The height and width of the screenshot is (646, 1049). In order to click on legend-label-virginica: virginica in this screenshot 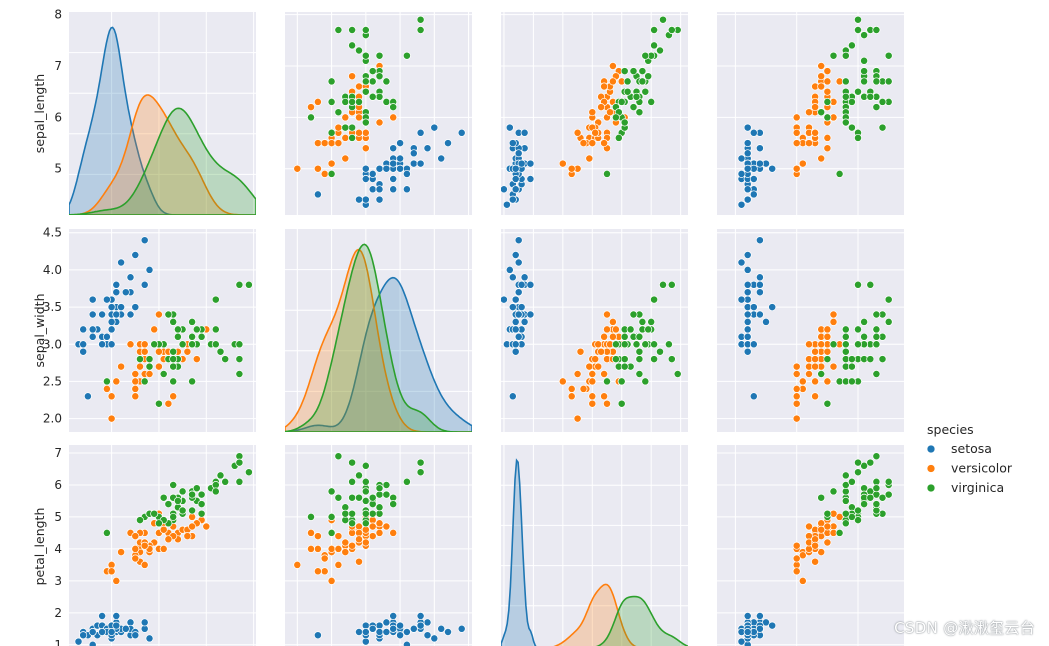, I will do `click(977, 487)`.